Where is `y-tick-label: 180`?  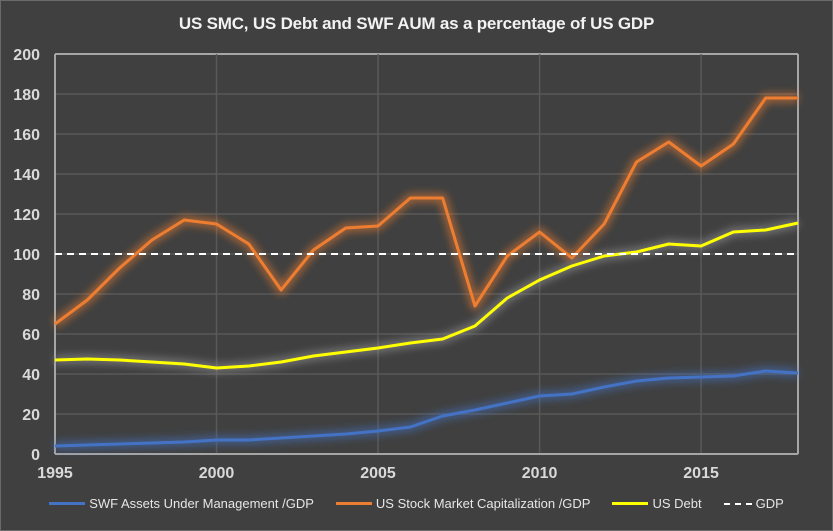 y-tick-label: 180 is located at coordinates (26, 95).